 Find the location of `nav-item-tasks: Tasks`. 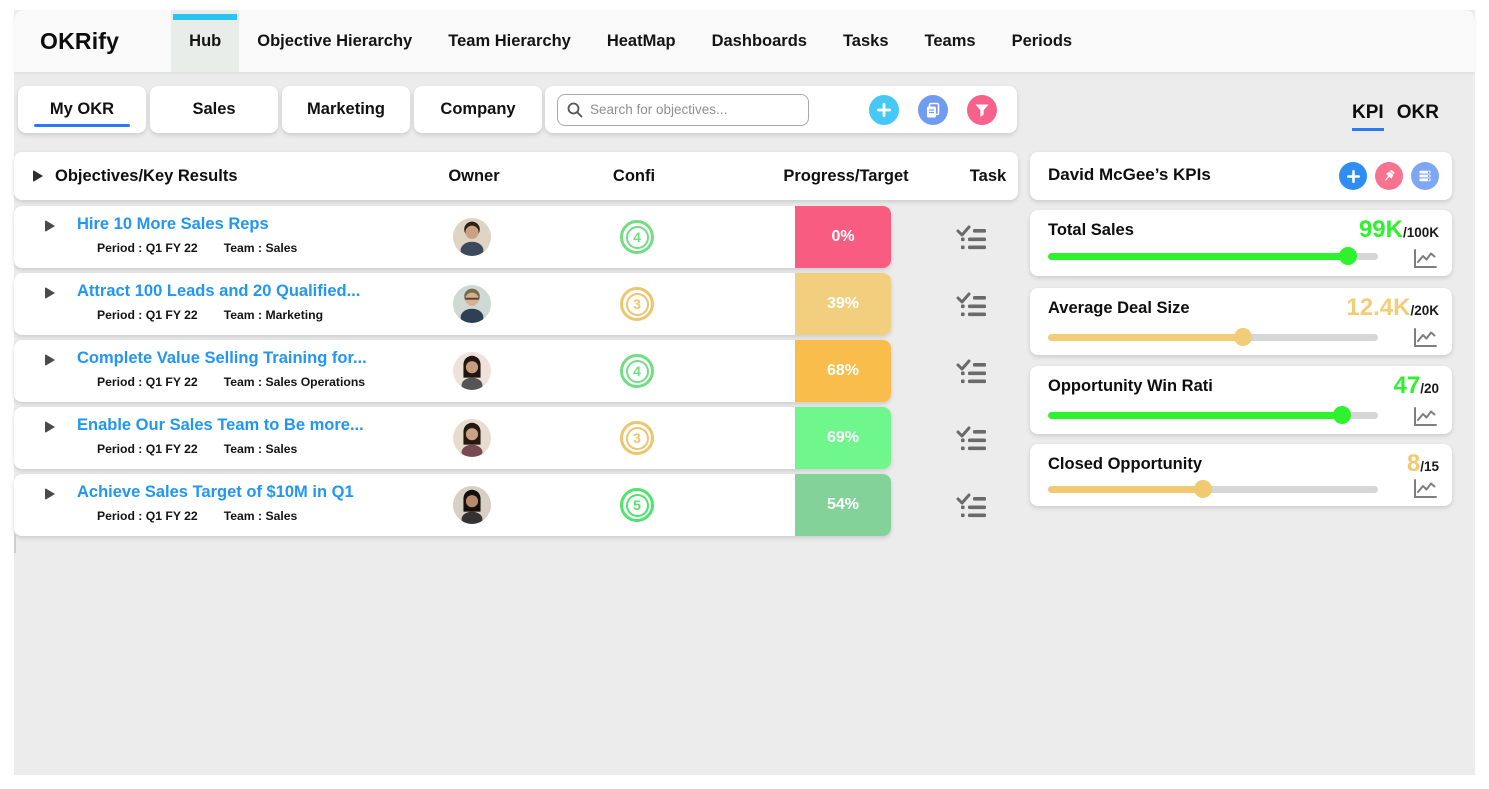

nav-item-tasks: Tasks is located at coordinates (865, 40).